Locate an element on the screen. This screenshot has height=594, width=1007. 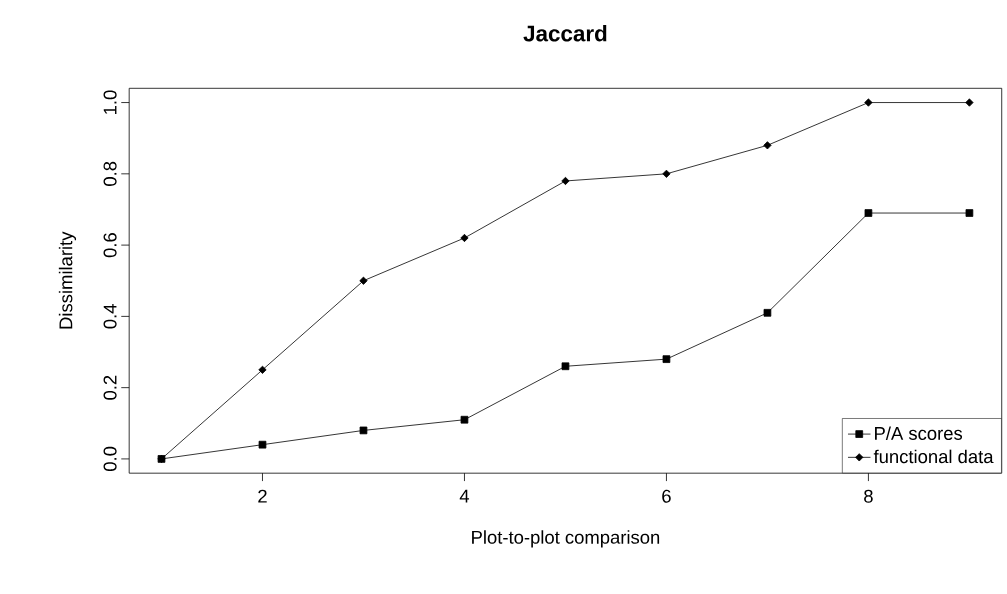
y-tick-label: 0.4 is located at coordinates (110, 316).